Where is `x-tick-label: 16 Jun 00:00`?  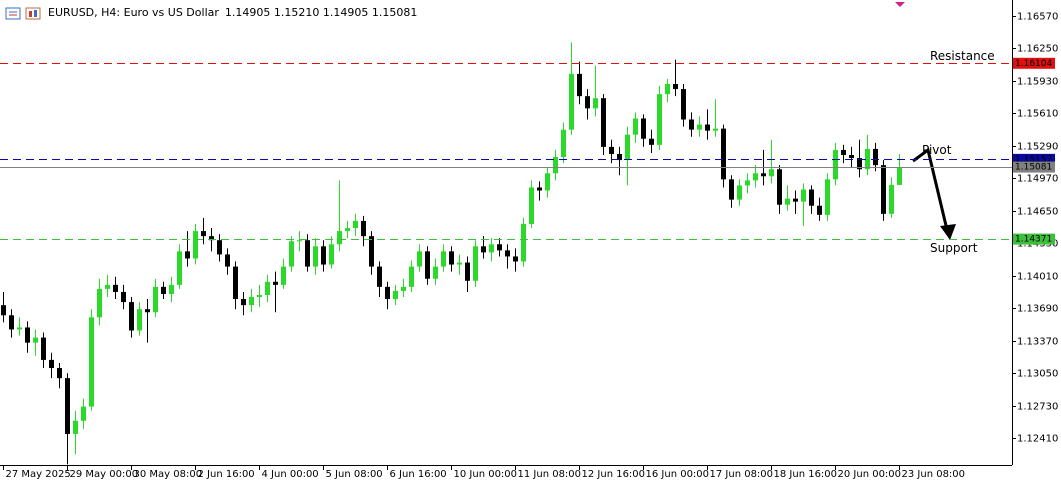 x-tick-label: 16 Jun 00:00 is located at coordinates (678, 474).